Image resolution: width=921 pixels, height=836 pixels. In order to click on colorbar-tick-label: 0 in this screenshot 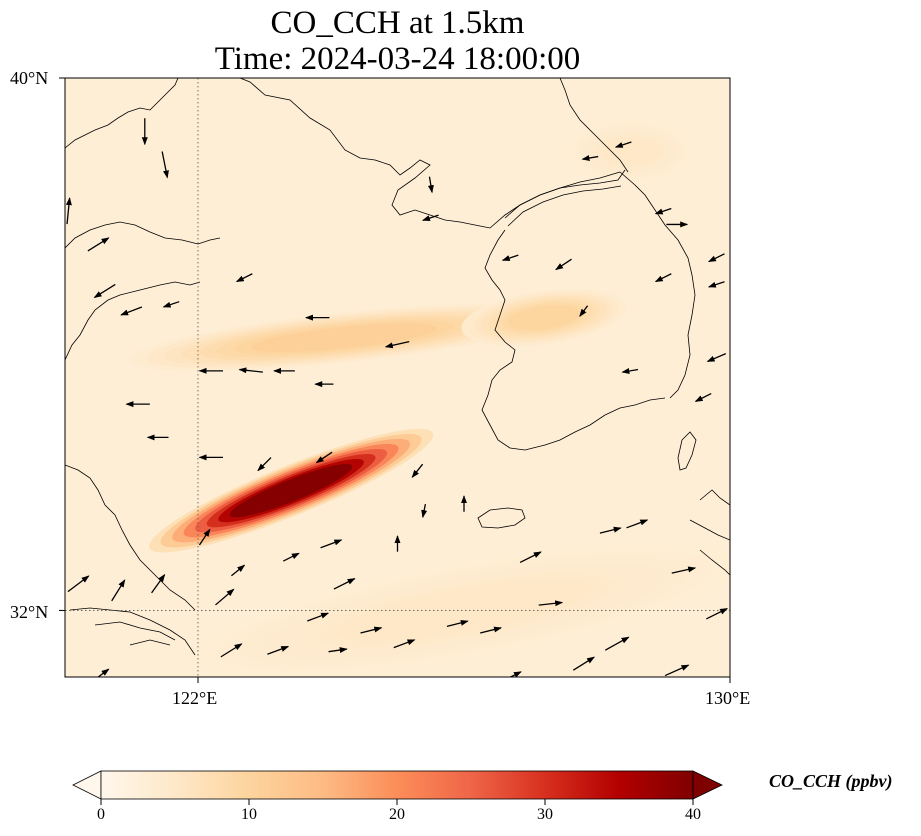, I will do `click(101, 814)`.